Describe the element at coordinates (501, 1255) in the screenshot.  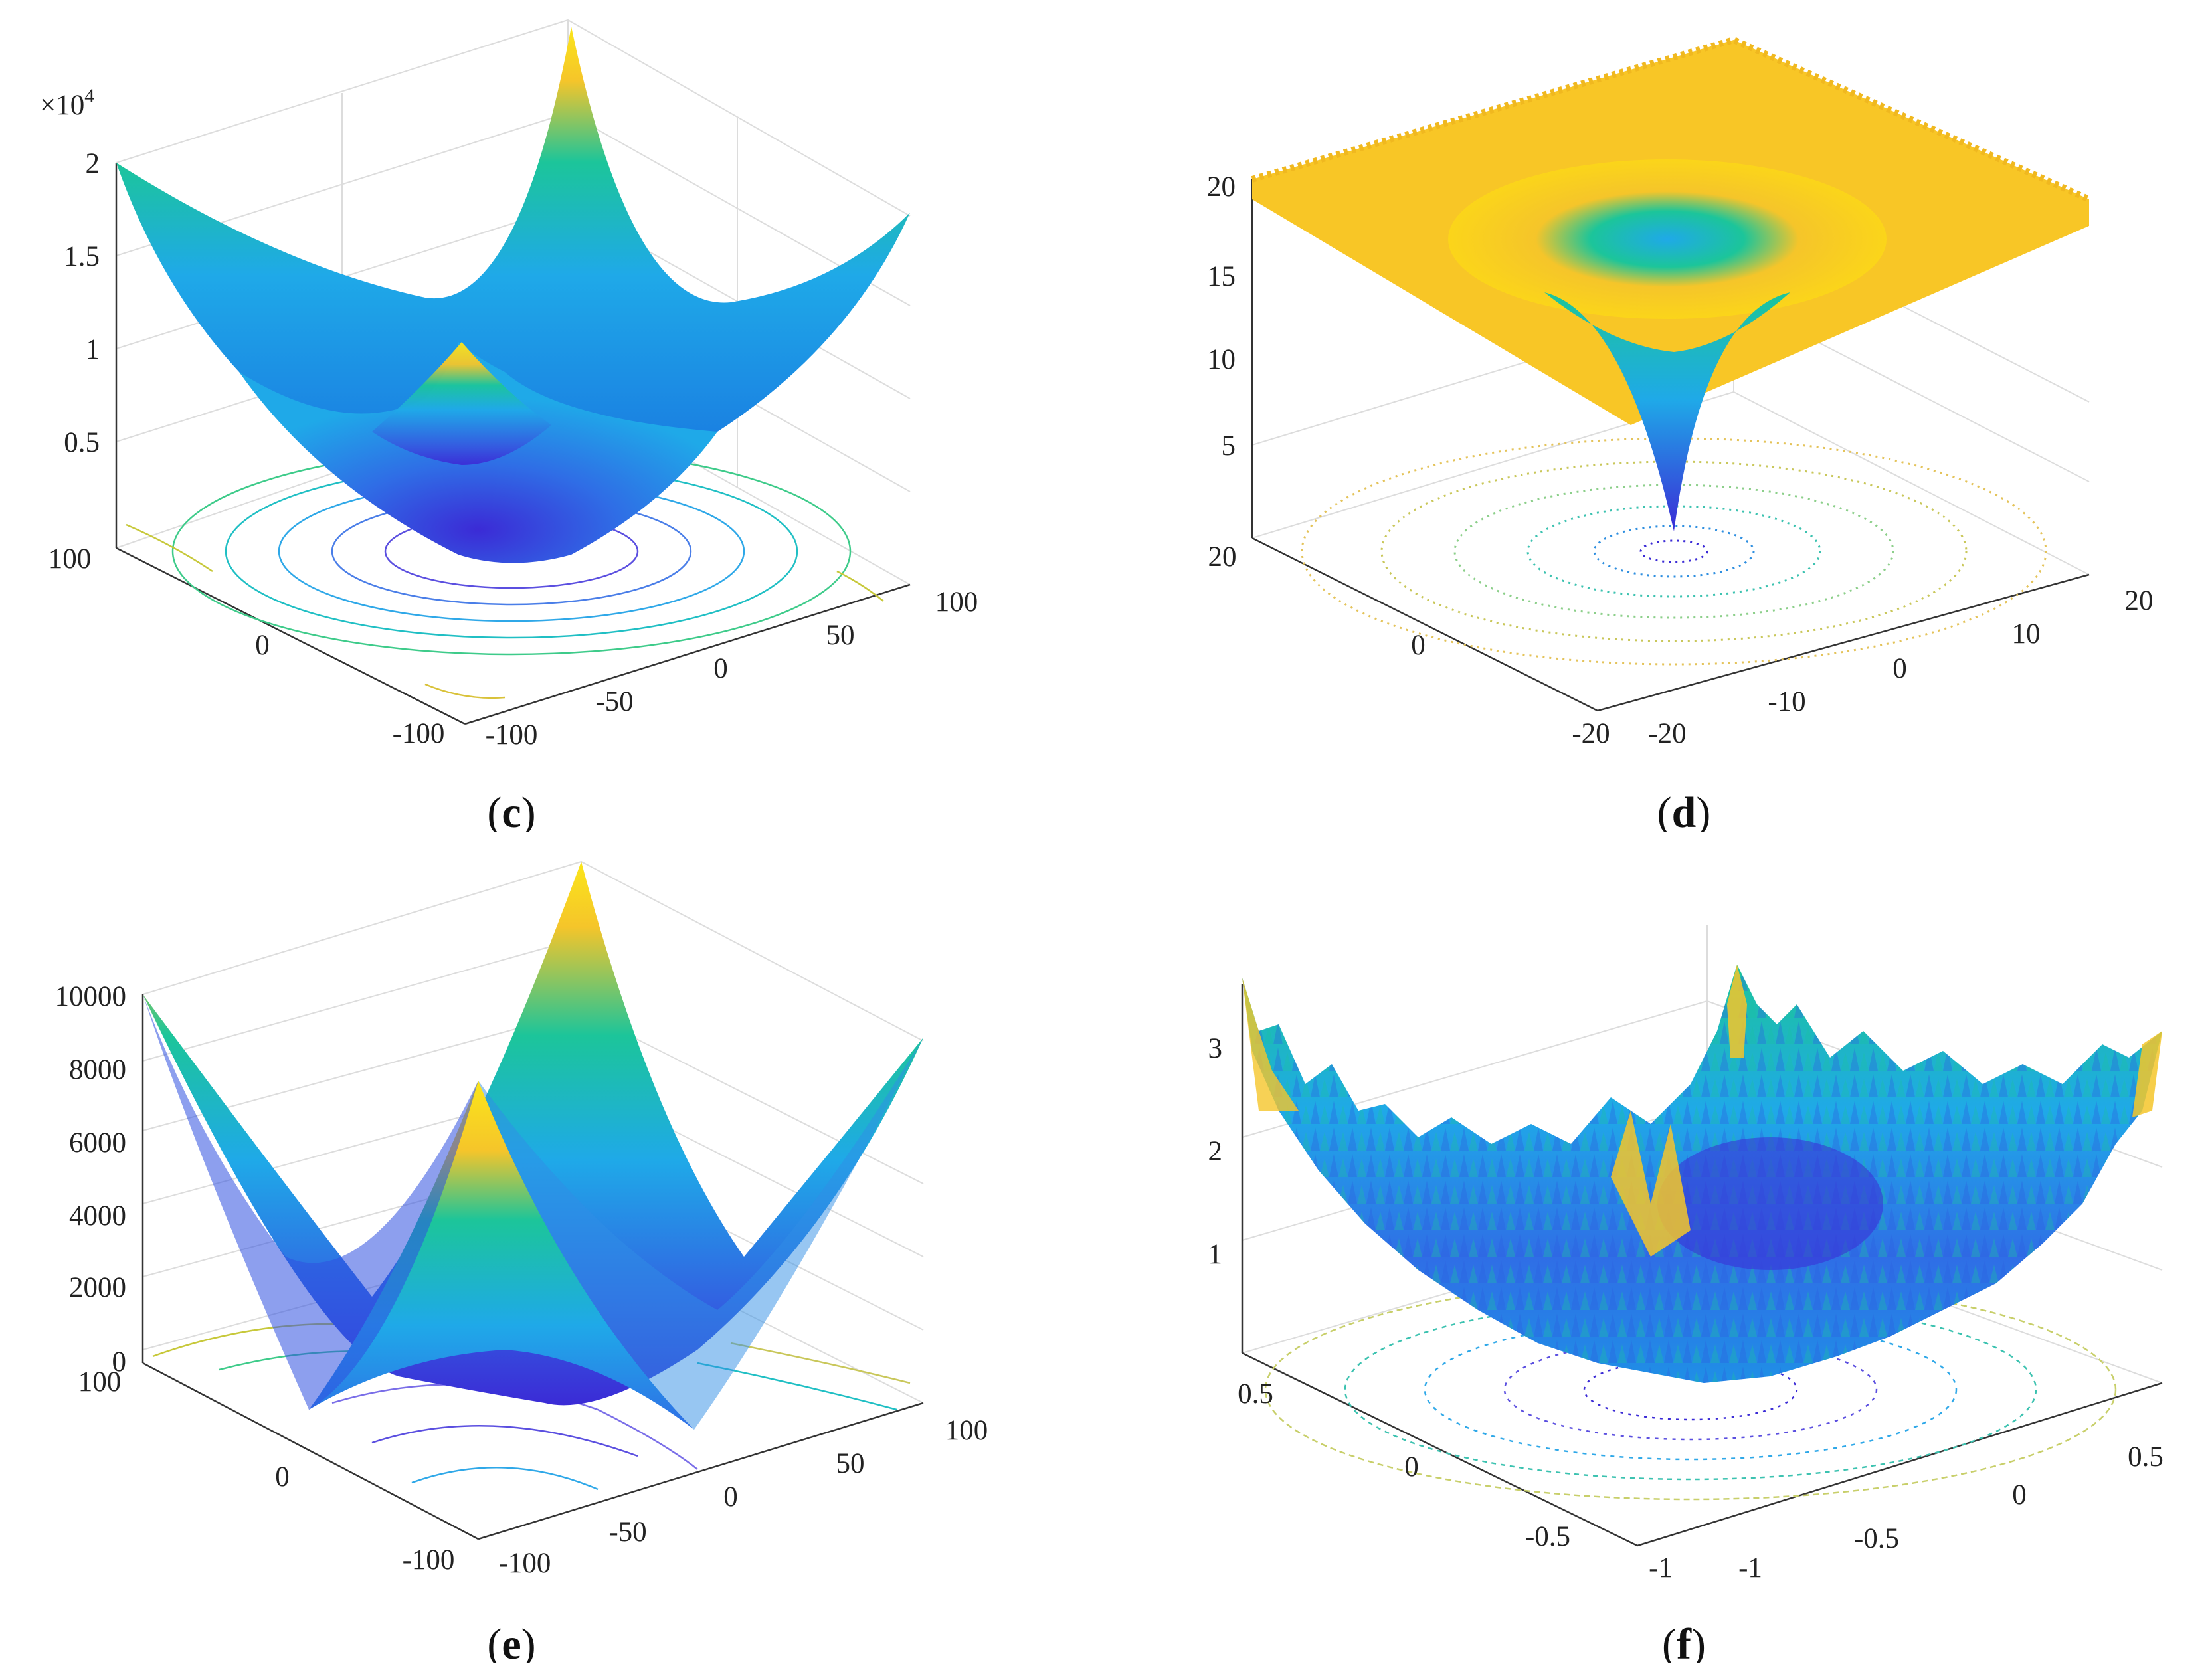
I see `surface-front-e` at that location.